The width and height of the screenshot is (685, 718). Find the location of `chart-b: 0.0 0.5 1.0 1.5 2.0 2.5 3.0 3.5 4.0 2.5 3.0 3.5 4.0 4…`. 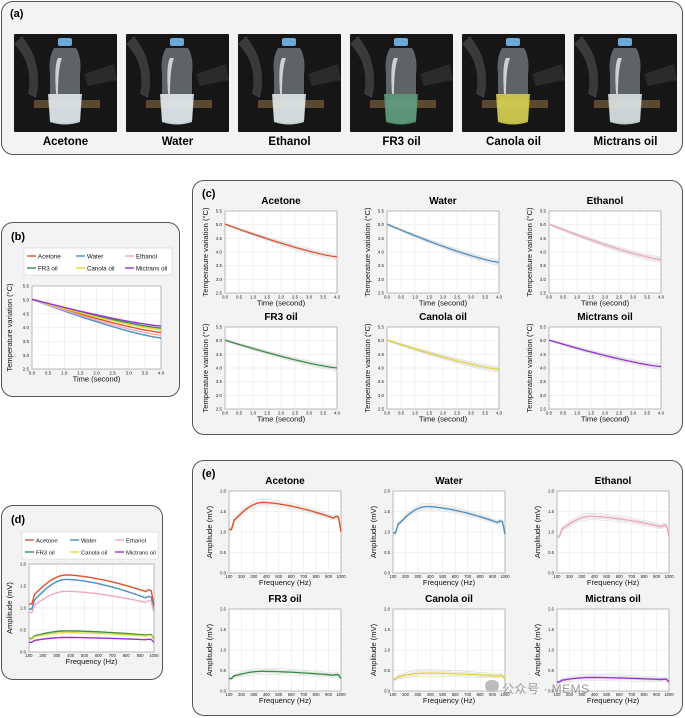

chart-b: 0.0 0.5 1.0 1.5 2.0 2.5 3.0 3.5 4.0 2.5 3.0 3.5 4.0 4… is located at coordinates (89, 315).